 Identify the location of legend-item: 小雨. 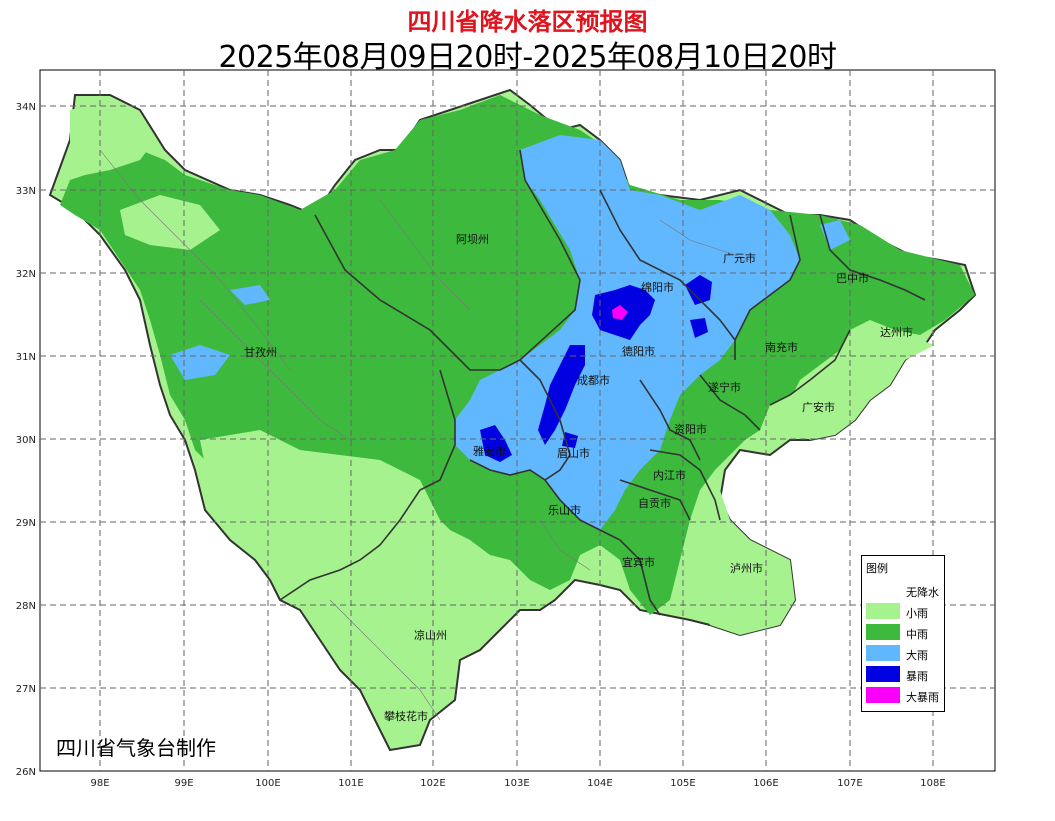
(904, 611).